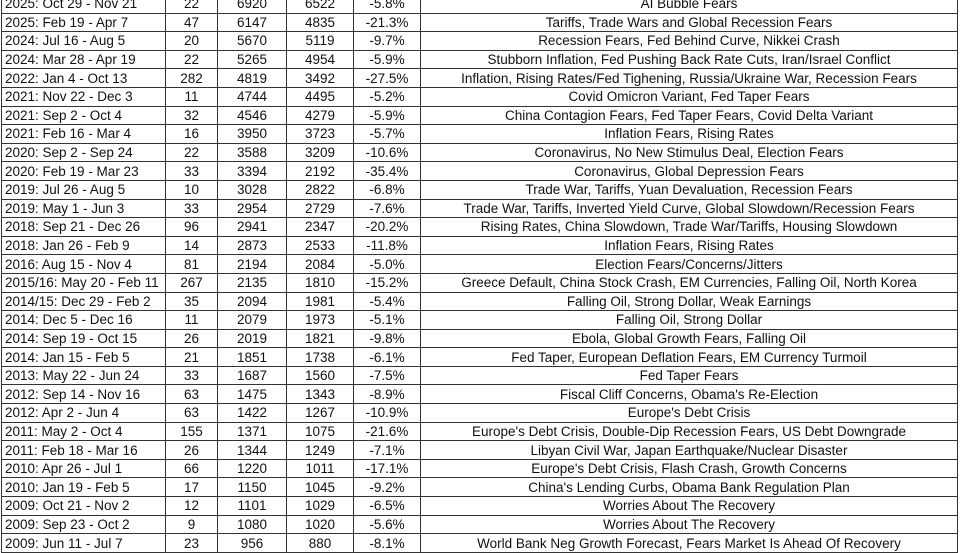  Describe the element at coordinates (387, 394) in the screenshot. I see `decline-cell: -8.9%` at that location.